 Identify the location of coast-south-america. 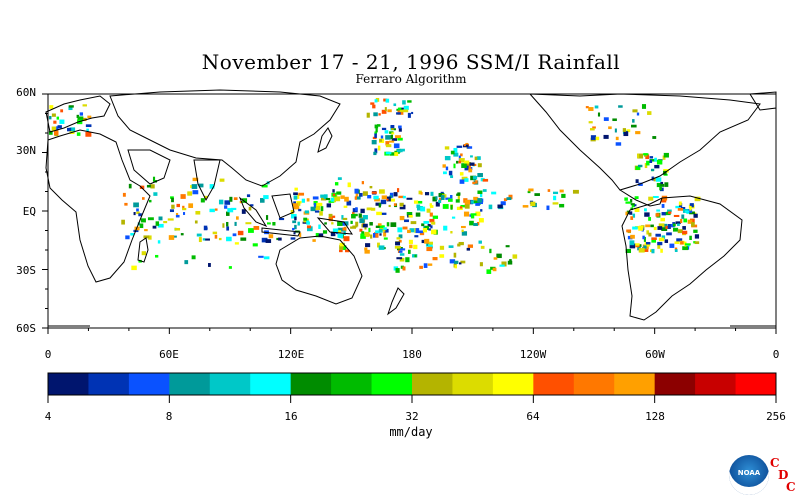
(682, 258).